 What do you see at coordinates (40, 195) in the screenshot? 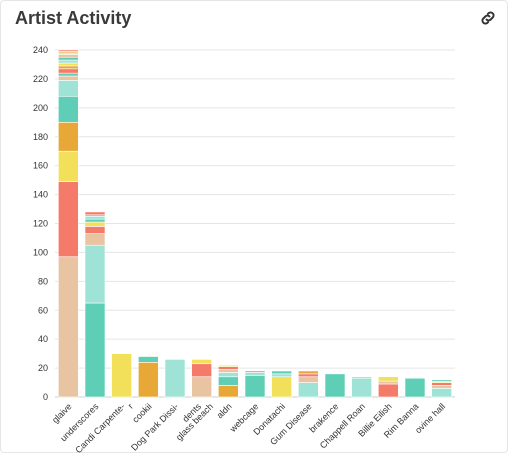
I see `y-tick-label: 140` at bounding box center [40, 195].